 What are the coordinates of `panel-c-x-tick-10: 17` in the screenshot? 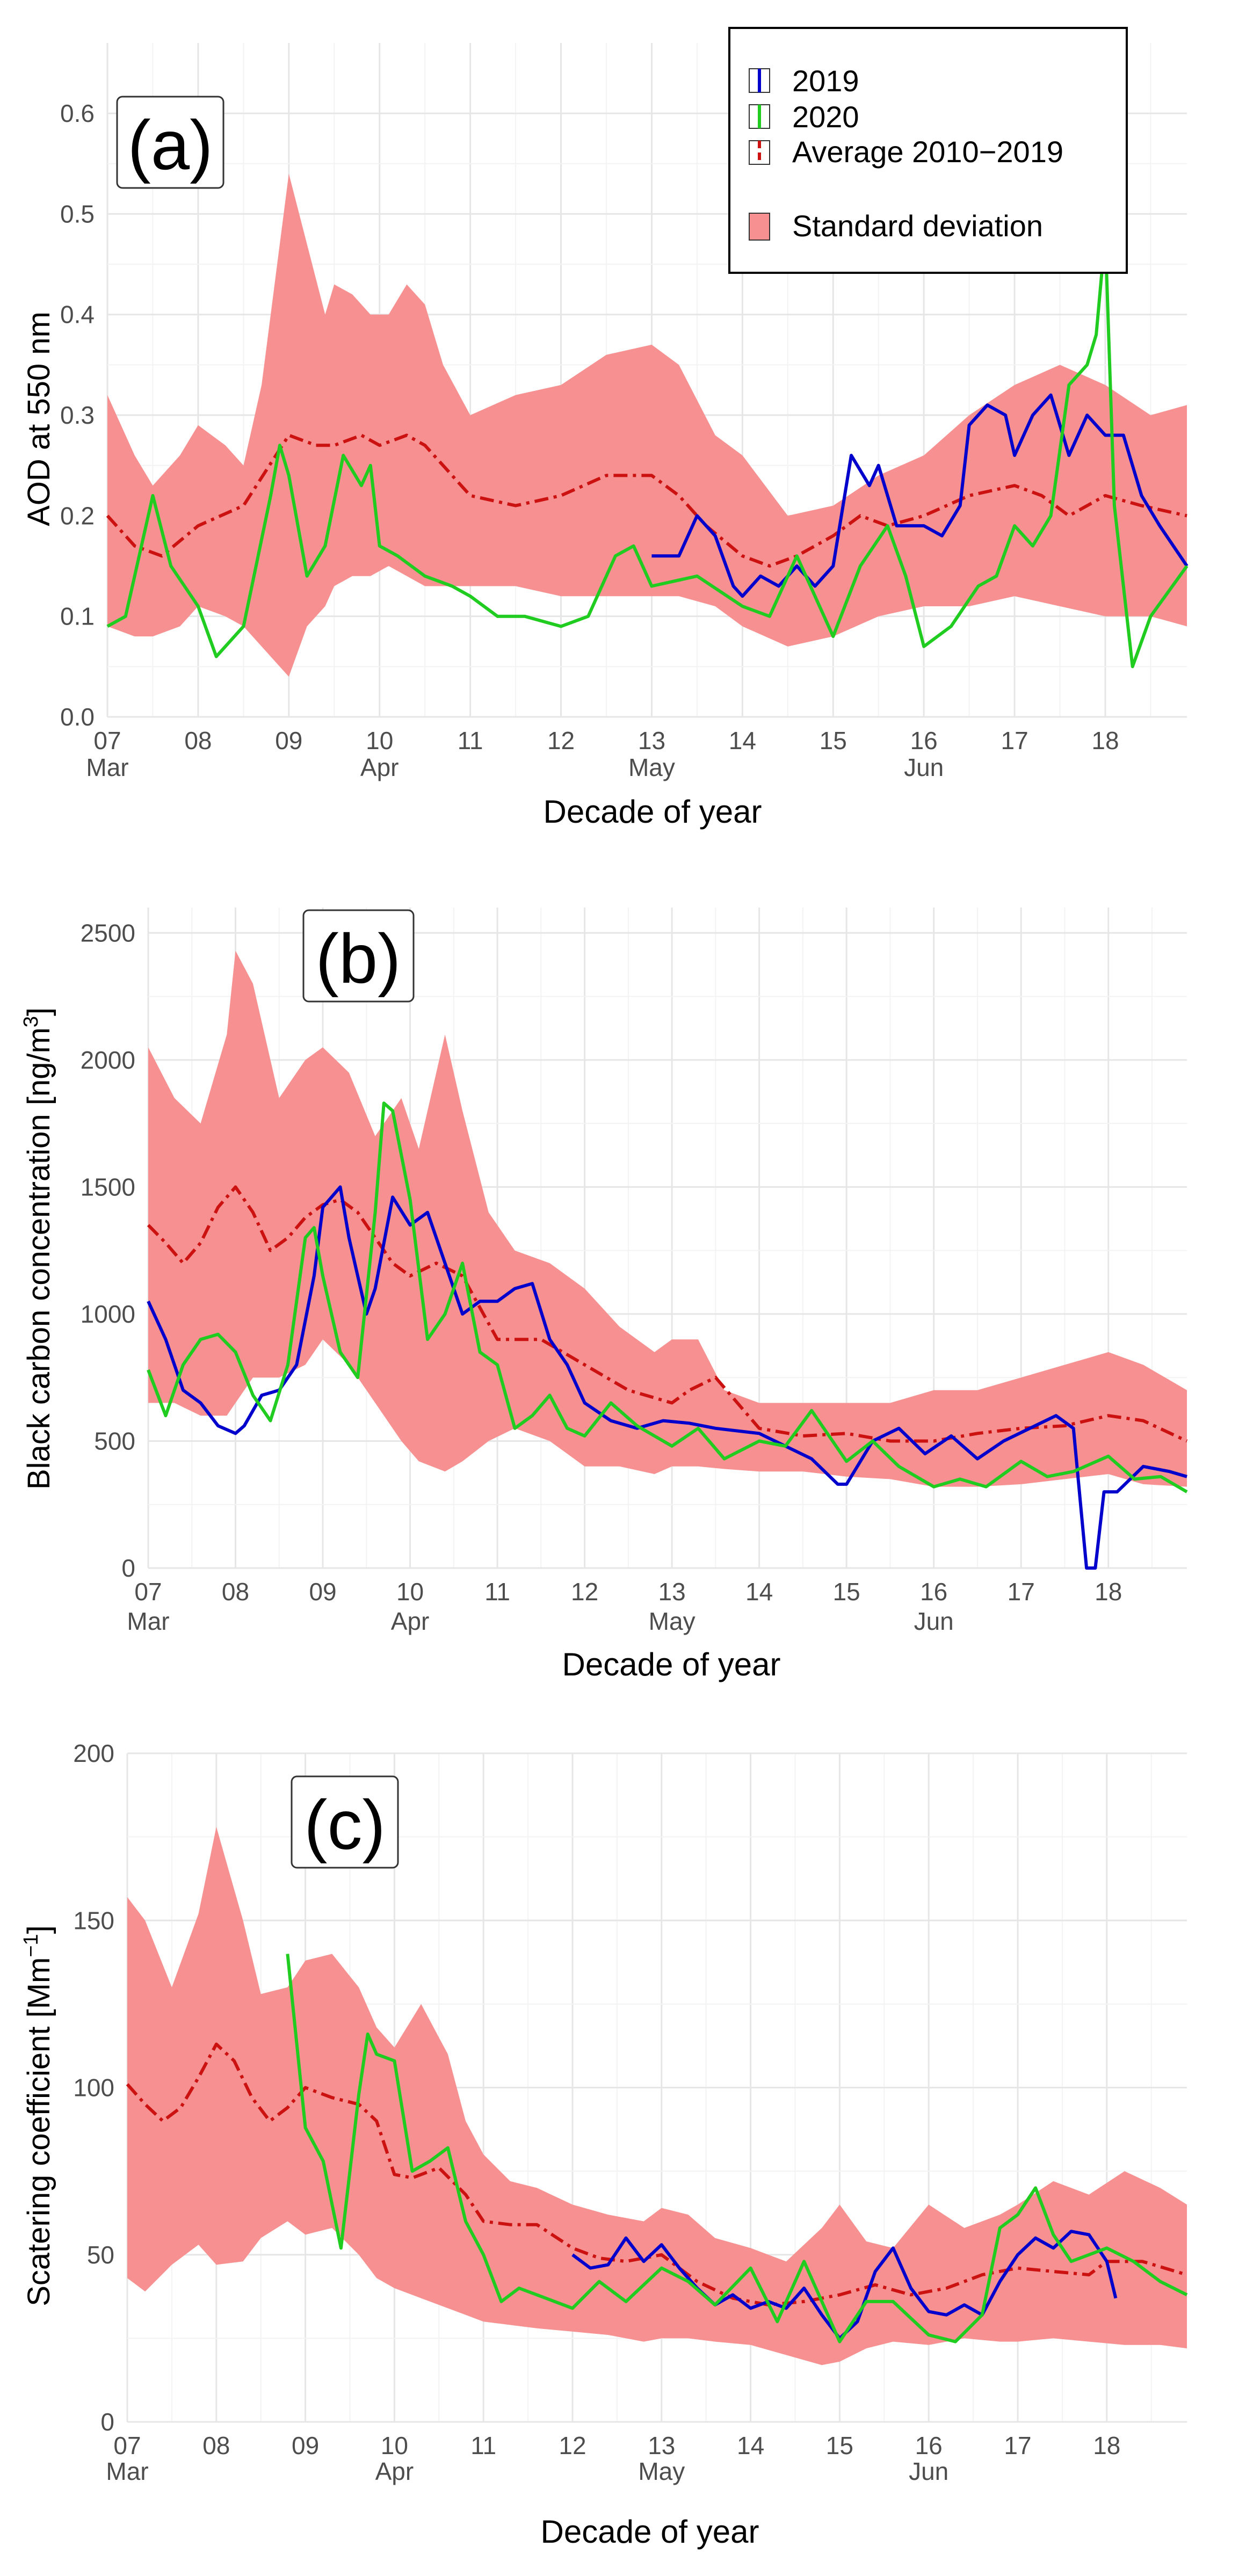 It's located at (1017, 2445).